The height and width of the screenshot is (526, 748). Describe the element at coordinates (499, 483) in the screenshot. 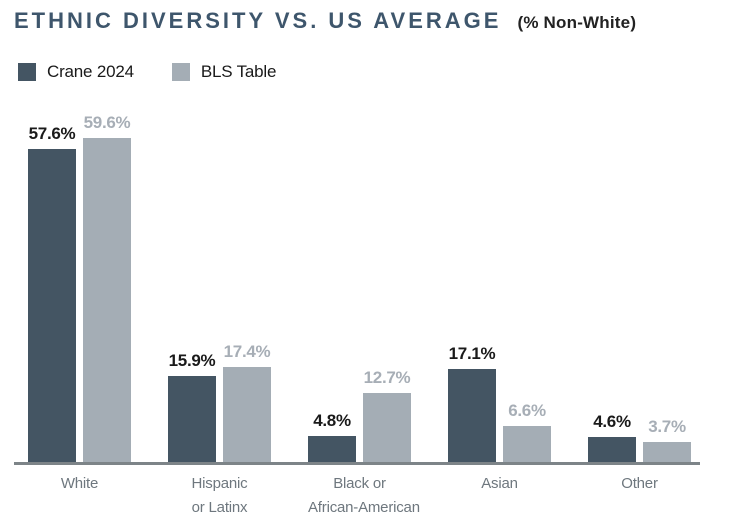

I see `category-label: Asian` at that location.